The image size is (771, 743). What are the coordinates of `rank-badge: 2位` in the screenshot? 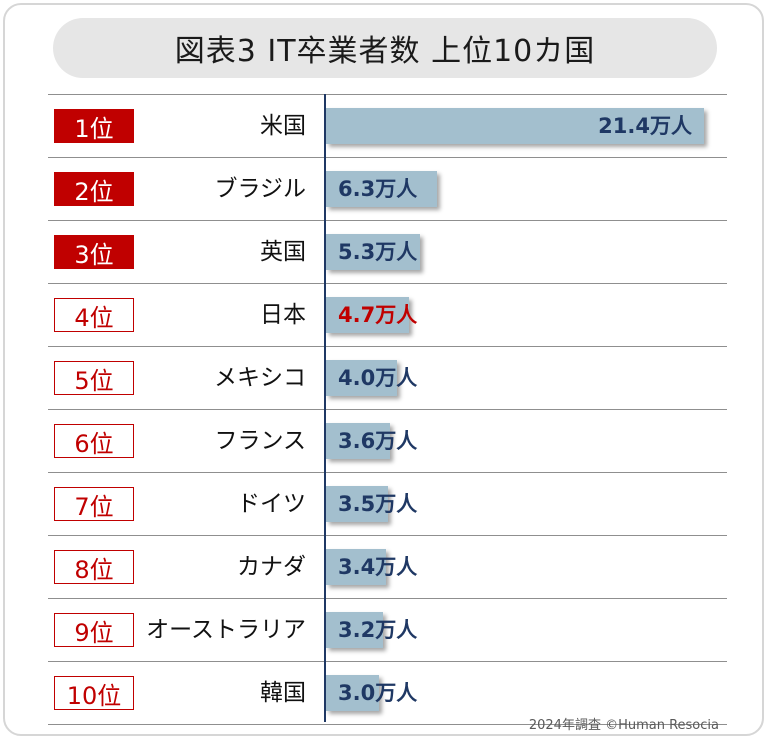 It's located at (94, 189).